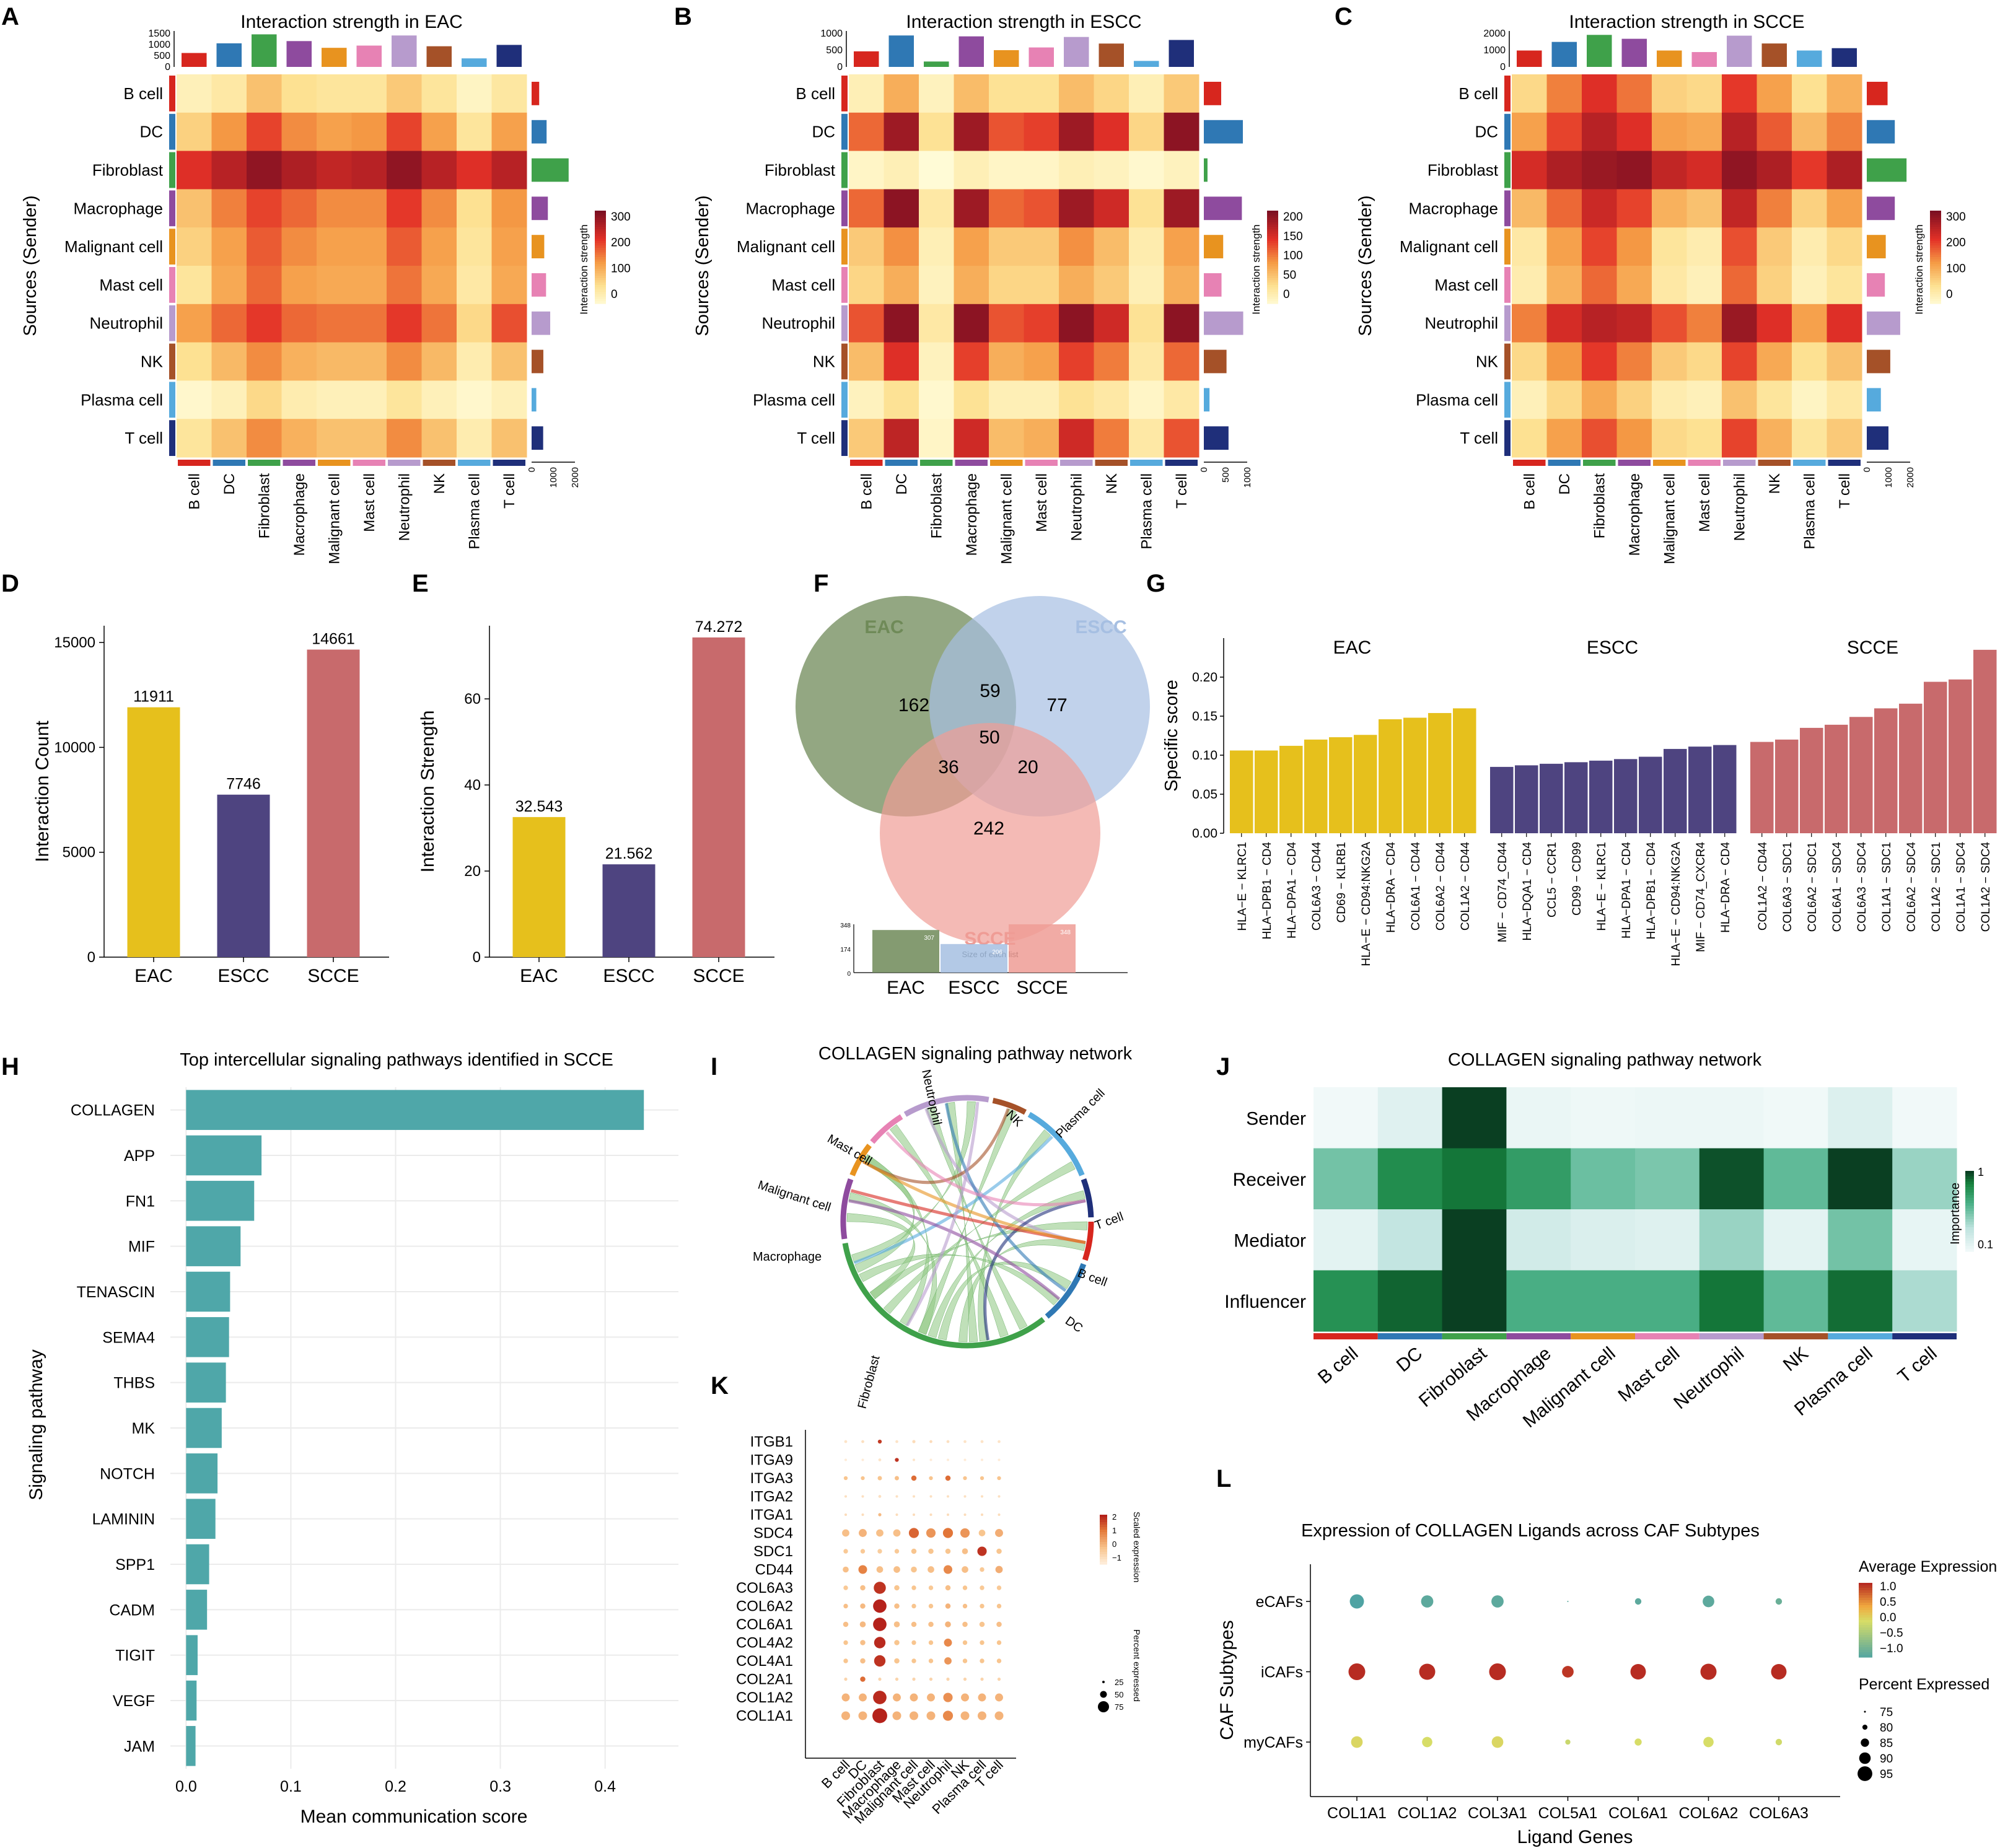  I want to click on top-bar-mast-cell, so click(1704, 60).